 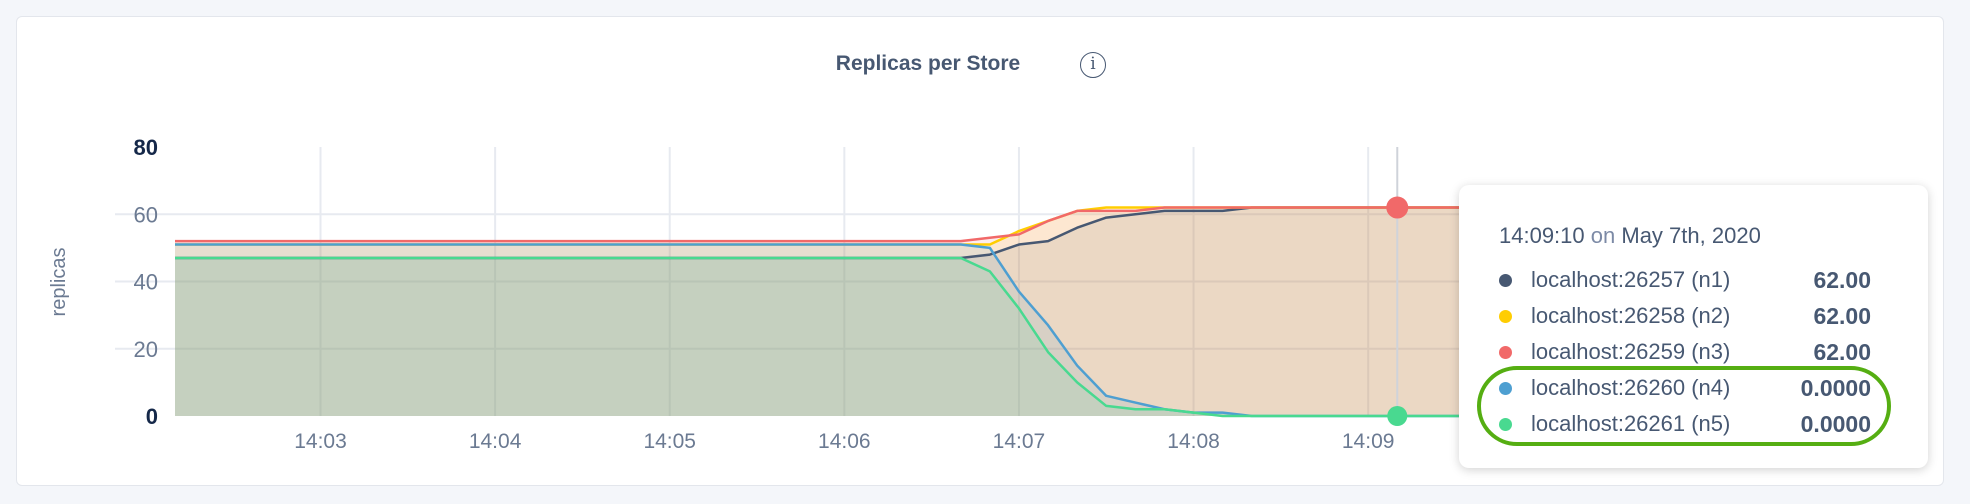 I want to click on hover-point-n5, so click(x=1397, y=416).